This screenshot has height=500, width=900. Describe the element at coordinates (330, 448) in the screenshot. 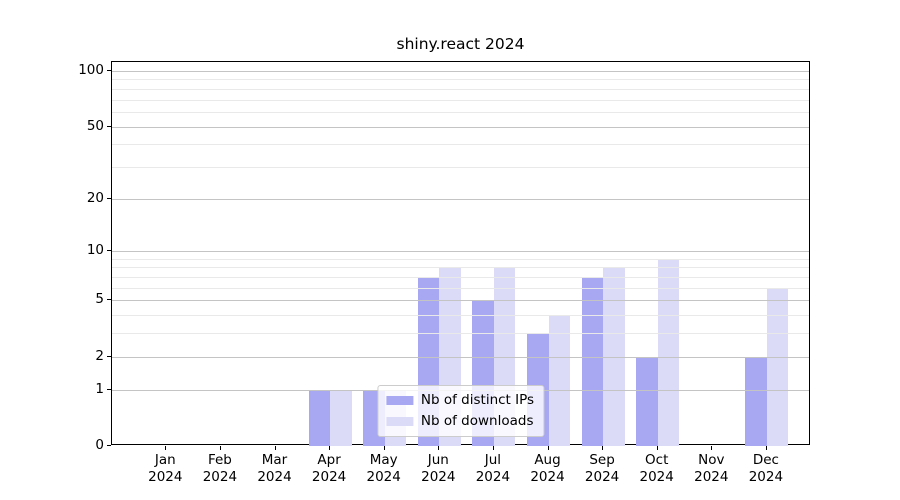

I see `x-tick-mark-apr` at that location.